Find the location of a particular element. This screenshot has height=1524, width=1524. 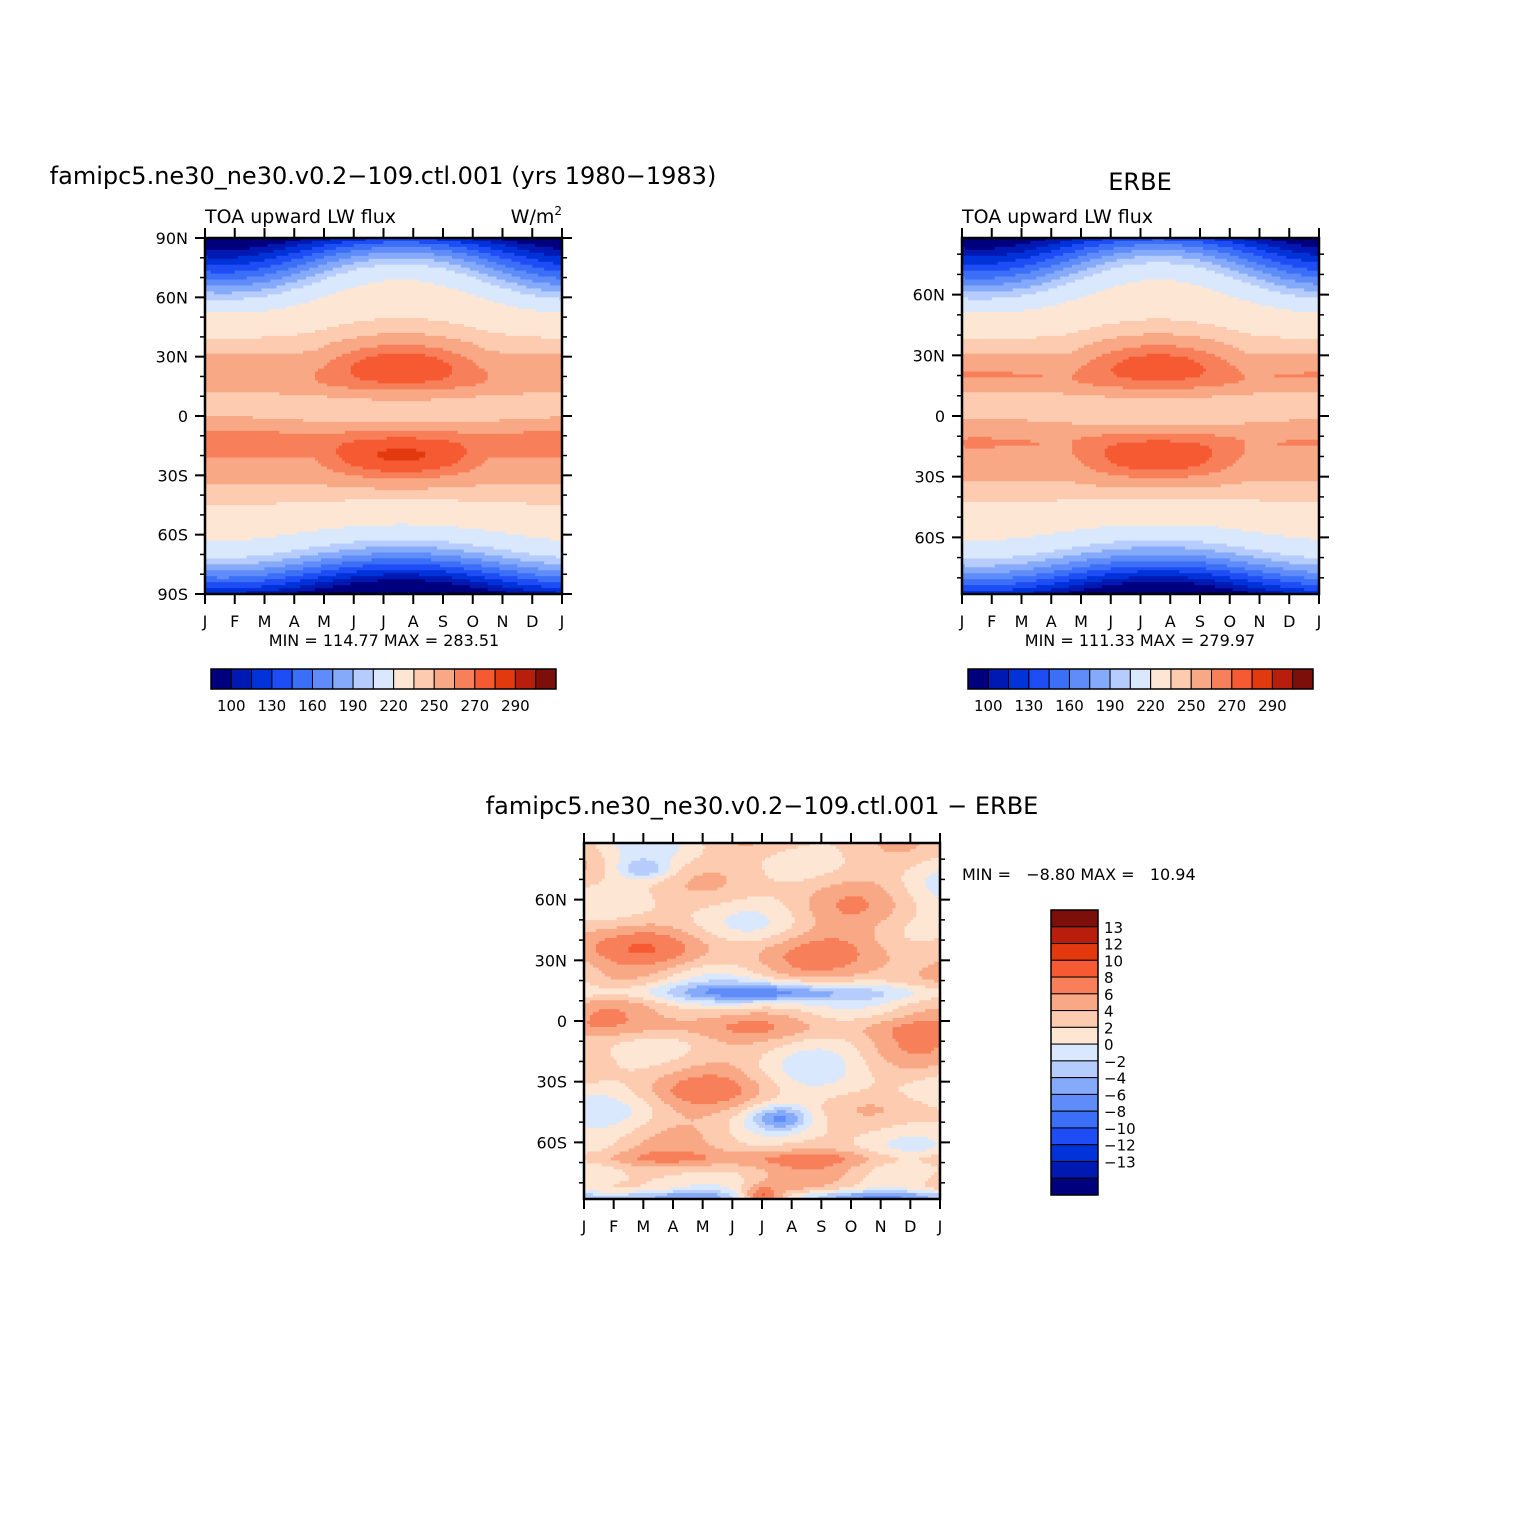

y-tick-label: 30N is located at coordinates (172, 357).